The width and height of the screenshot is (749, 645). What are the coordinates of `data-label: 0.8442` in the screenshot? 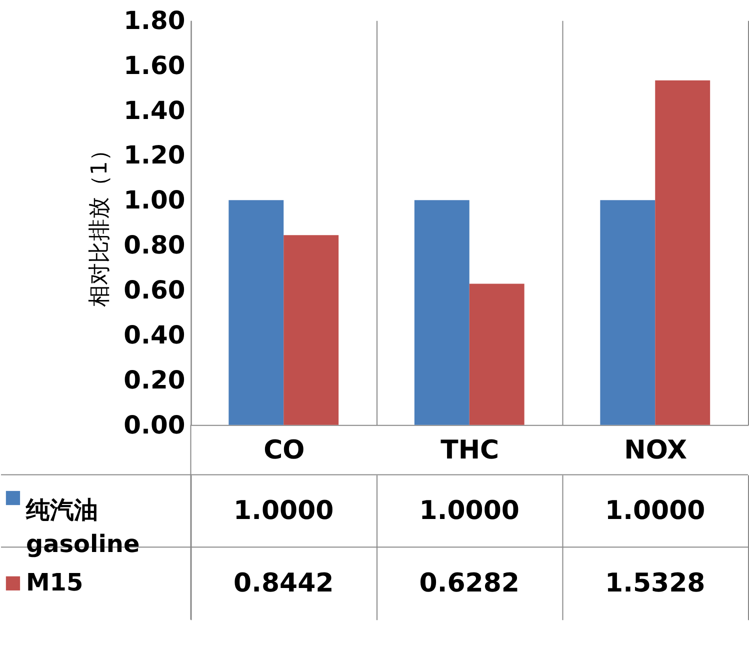 It's located at (284, 583).